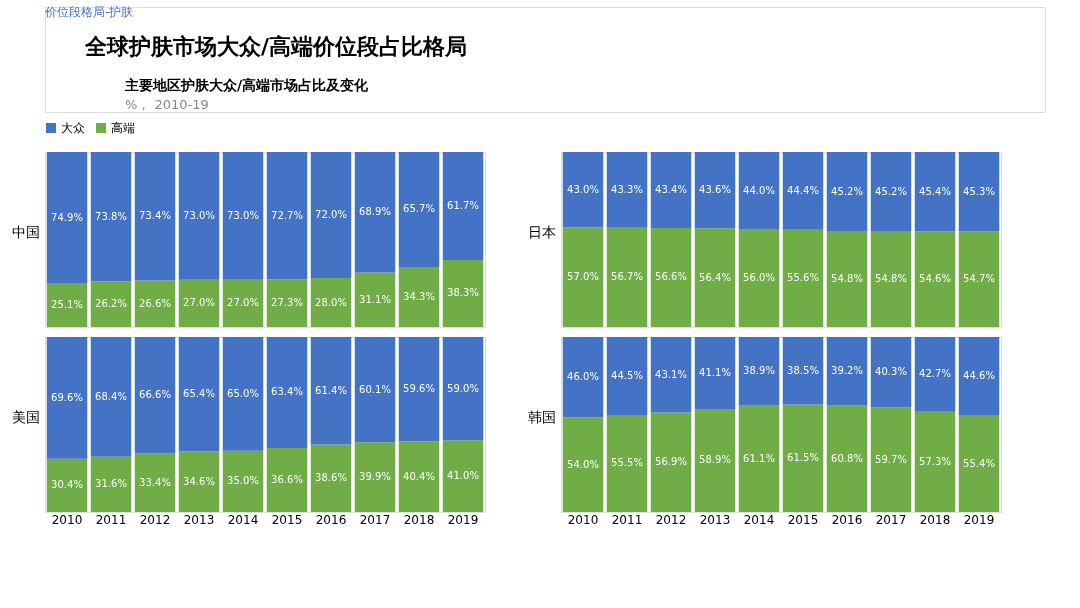 This screenshot has width=1080, height=608. I want to click on data-label: 27.3%, so click(287, 303).